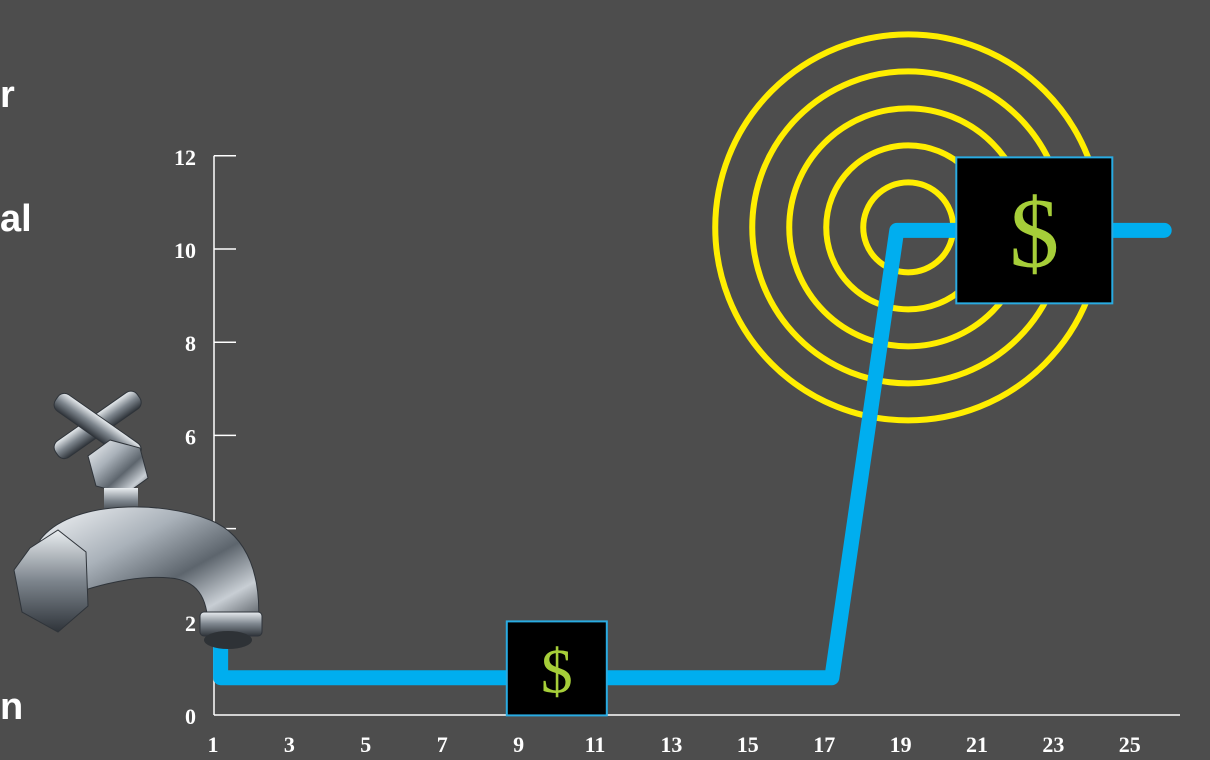 The height and width of the screenshot is (760, 1210). I want to click on y-tick-label: 6, so click(190, 436).